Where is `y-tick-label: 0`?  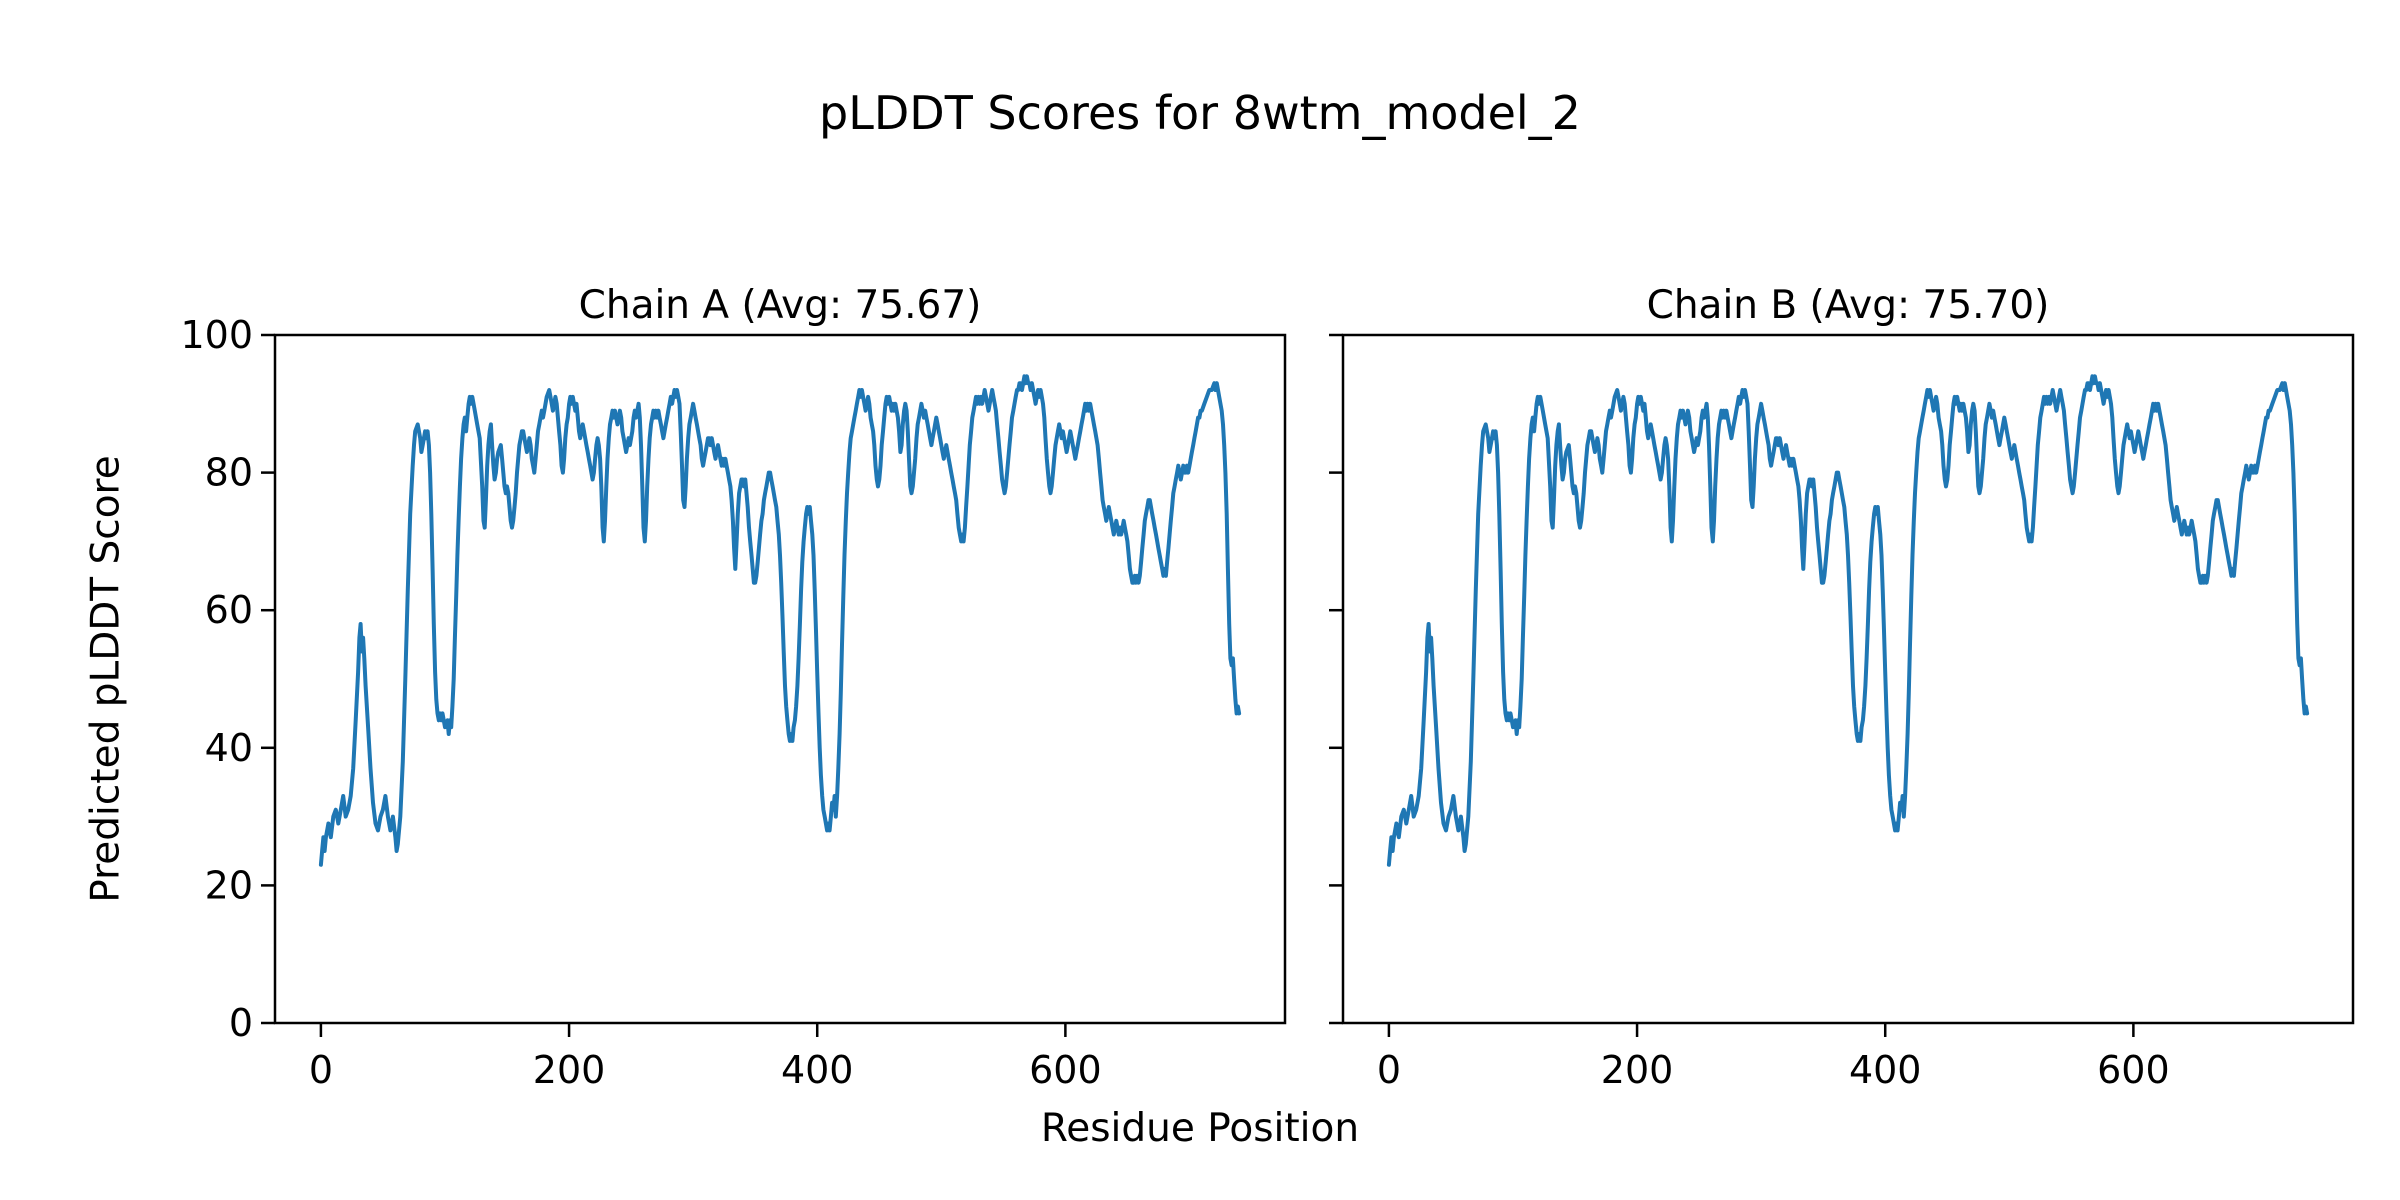 y-tick-label: 0 is located at coordinates (241, 1023).